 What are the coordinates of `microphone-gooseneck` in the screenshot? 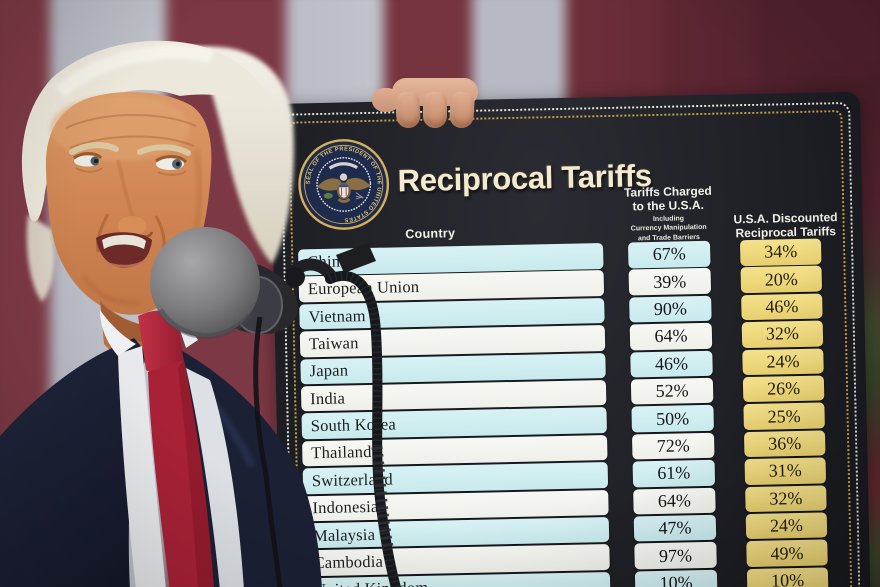 It's located at (363, 428).